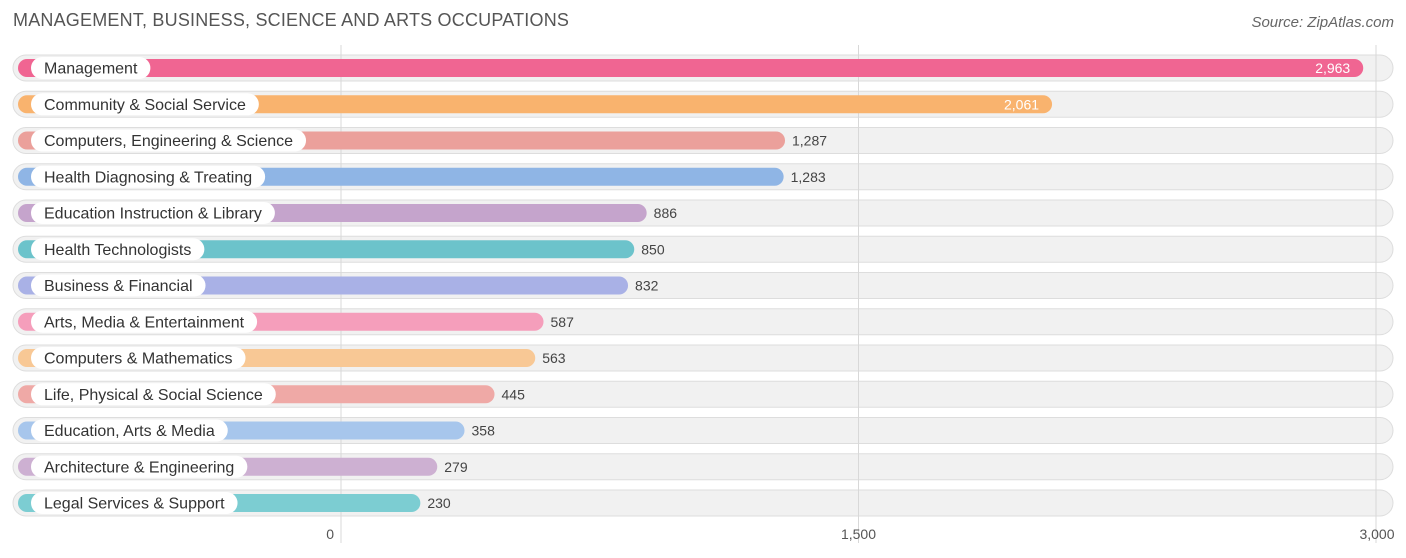 This screenshot has height=558, width=1406. Describe the element at coordinates (439, 503) in the screenshot. I see `value-label: 230` at that location.